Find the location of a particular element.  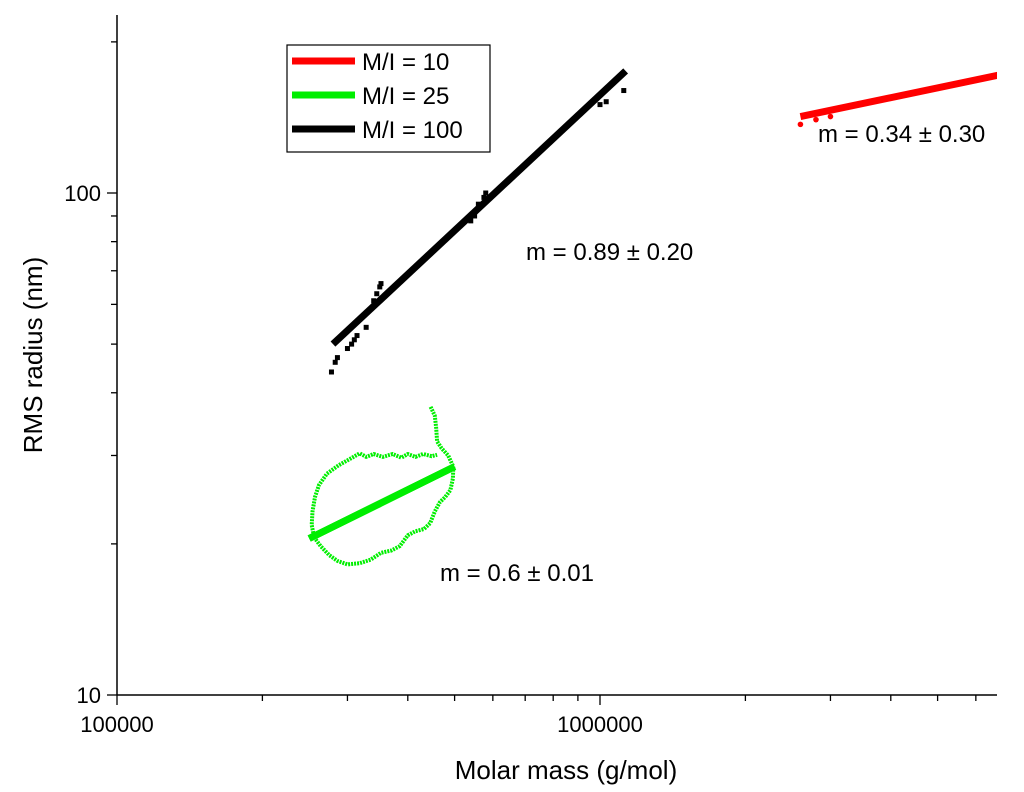

data-curve is located at coordinates (382, 486).